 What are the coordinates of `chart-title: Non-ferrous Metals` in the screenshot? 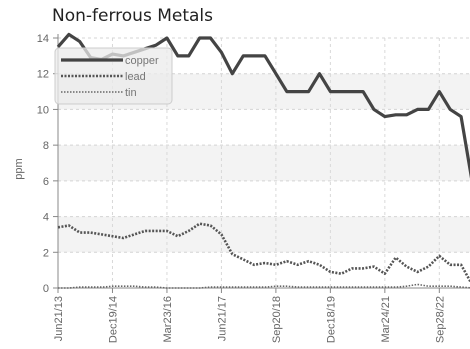 It's located at (133, 16).